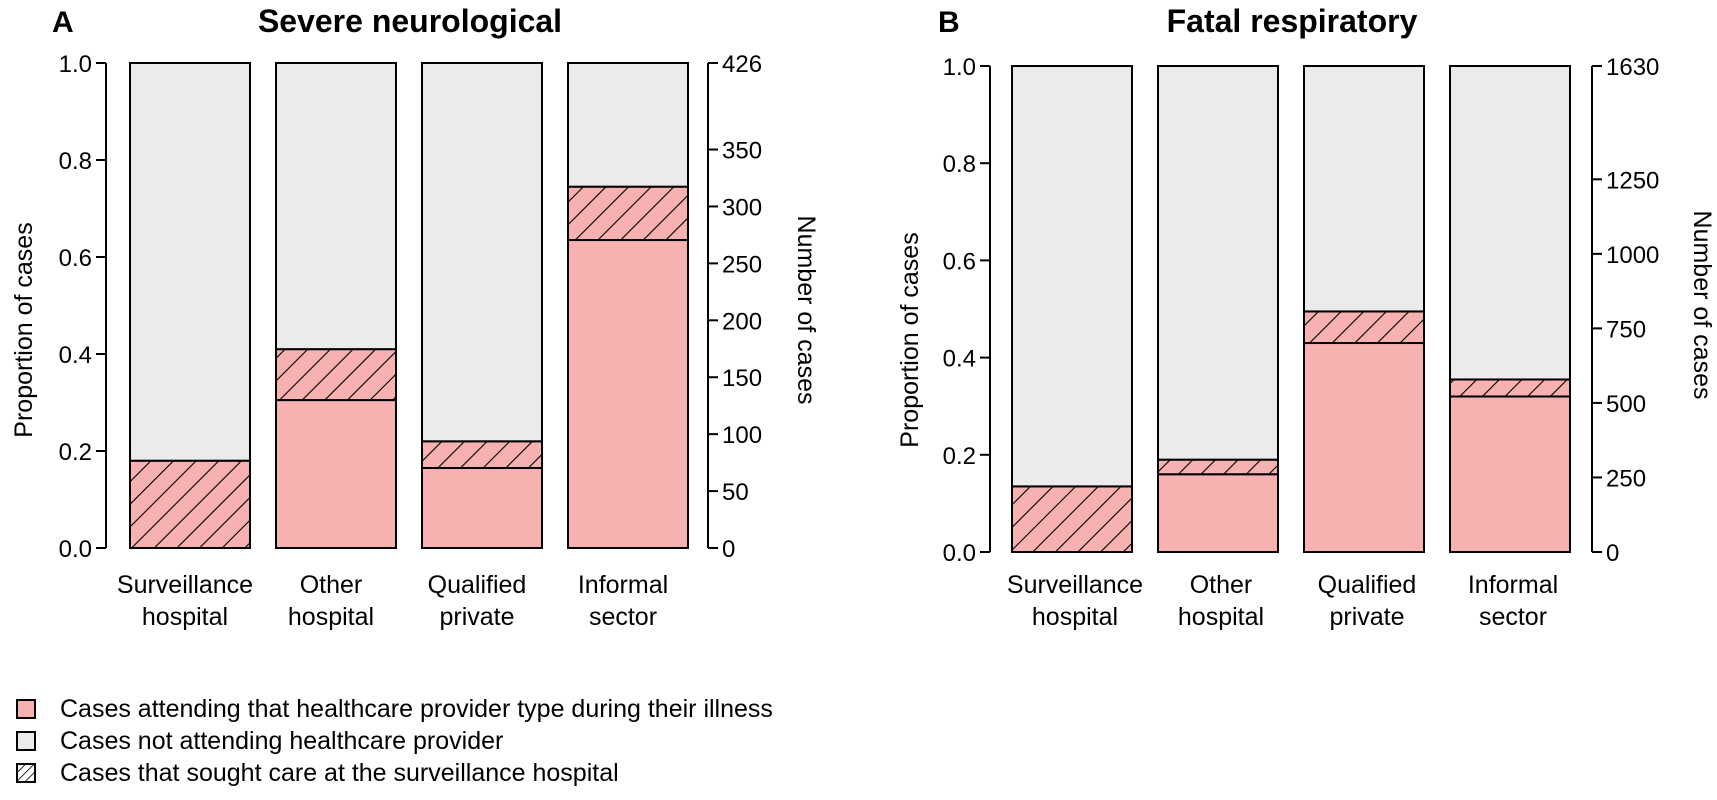 The width and height of the screenshot is (1717, 800). What do you see at coordinates (959, 164) in the screenshot?
I see `panel-b-y-tick-label: 0.8` at bounding box center [959, 164].